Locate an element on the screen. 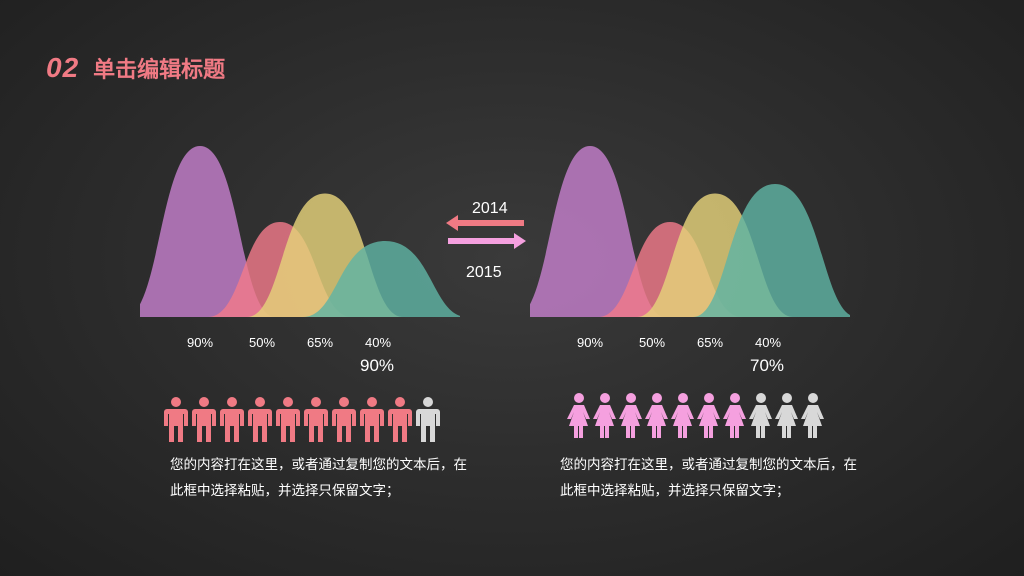 This screenshot has height=576, width=1024. left-area-chart: 90% 50% 65% 40% is located at coordinates (300, 248).